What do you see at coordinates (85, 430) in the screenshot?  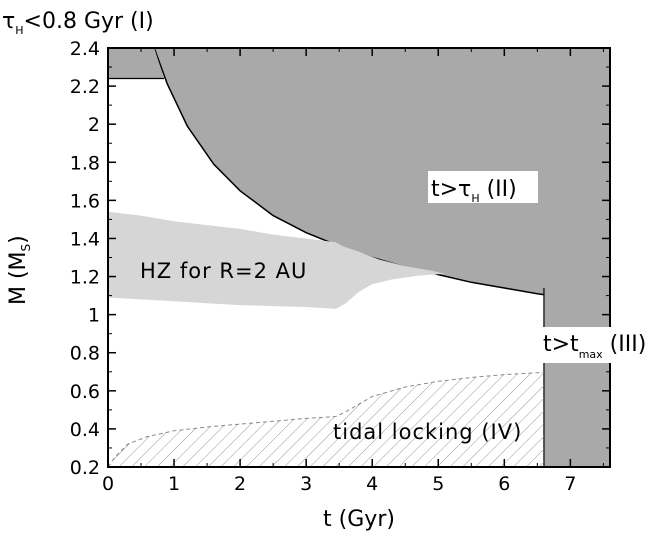 I see `y-tick-label: 0.4` at bounding box center [85, 430].